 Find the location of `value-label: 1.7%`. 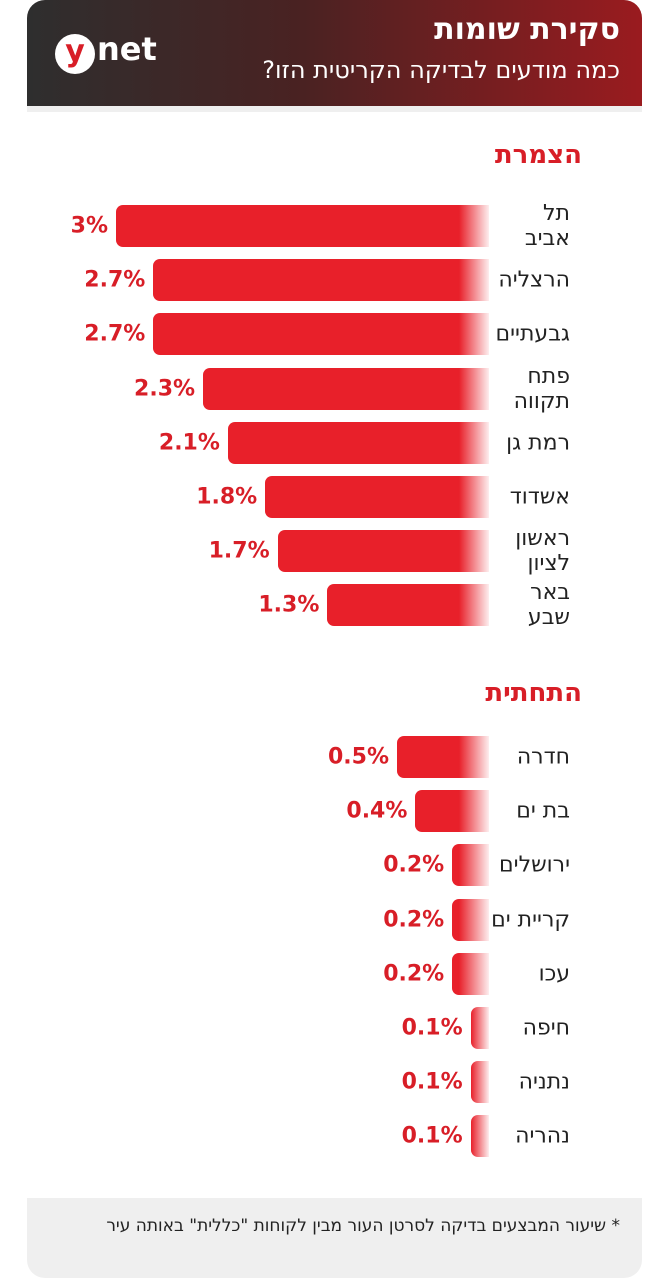

value-label: 1.7% is located at coordinates (239, 551).